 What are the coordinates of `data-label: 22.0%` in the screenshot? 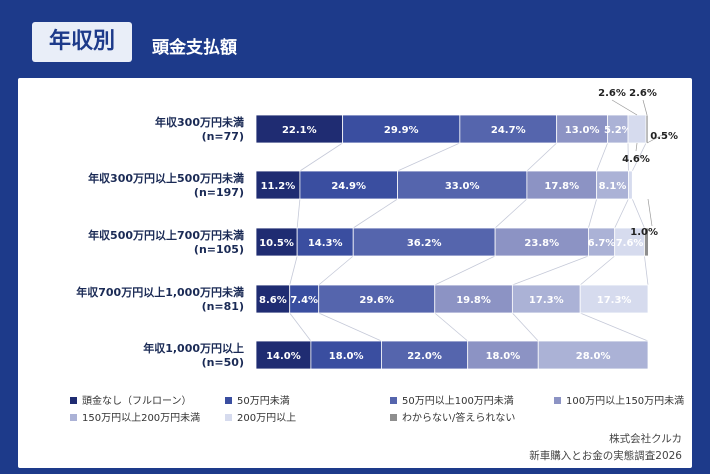 It's located at (424, 356).